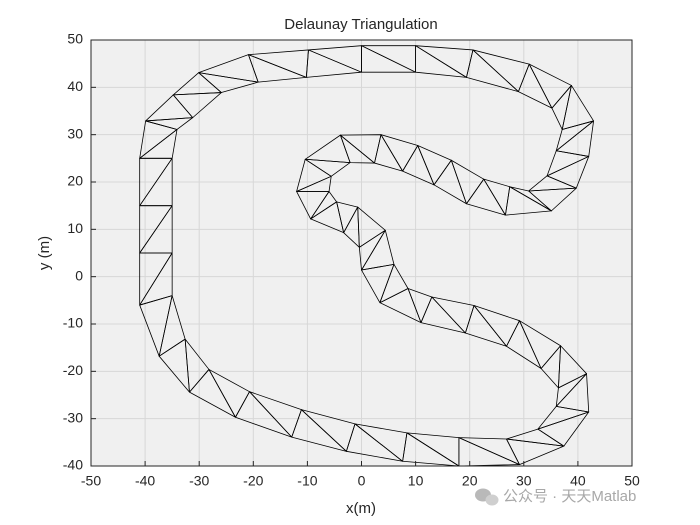 The width and height of the screenshot is (700, 525). What do you see at coordinates (75, 133) in the screenshot?
I see `y-tick-label: 30` at bounding box center [75, 133].